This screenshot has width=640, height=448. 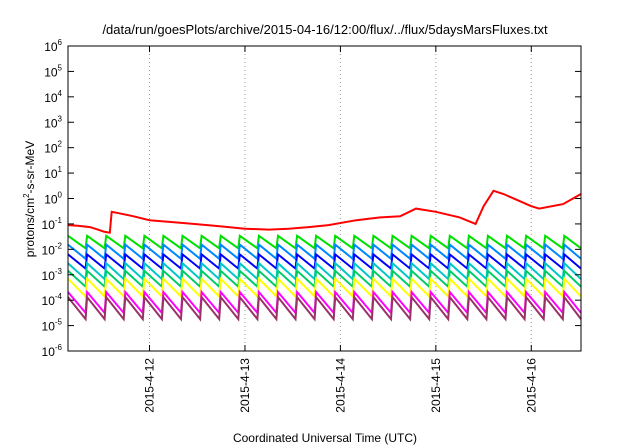 I want to click on y-tick-label: 10⁴, so click(x=53, y=97).